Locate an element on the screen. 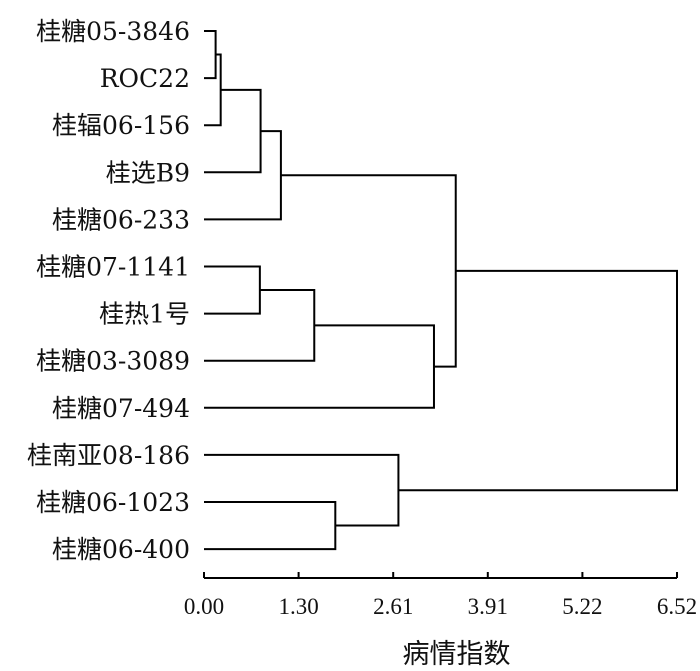 Image resolution: width=700 pixels, height=671 pixels. dendrogram-link-c2 is located at coordinates (213, 90).